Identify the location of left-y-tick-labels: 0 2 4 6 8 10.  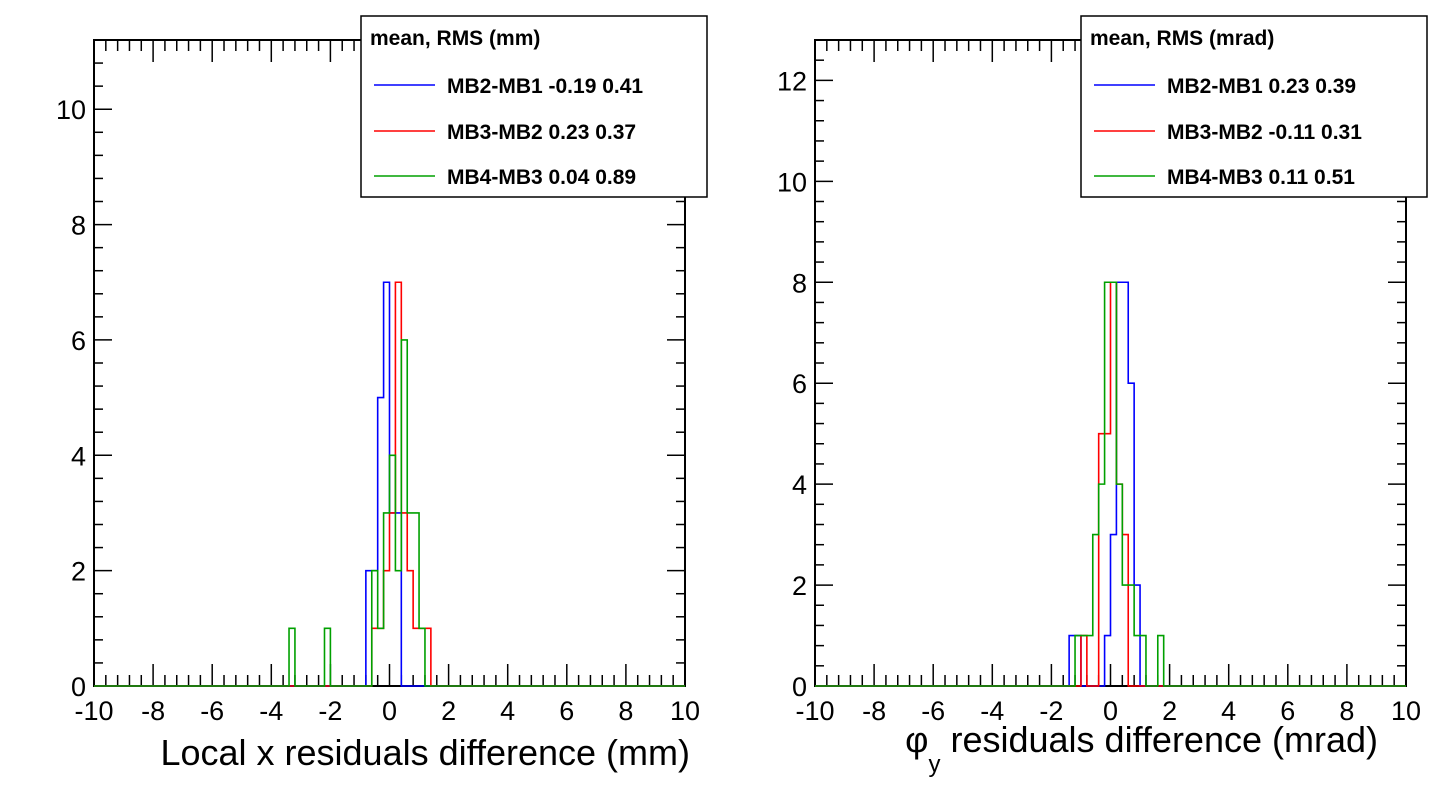
(71, 398).